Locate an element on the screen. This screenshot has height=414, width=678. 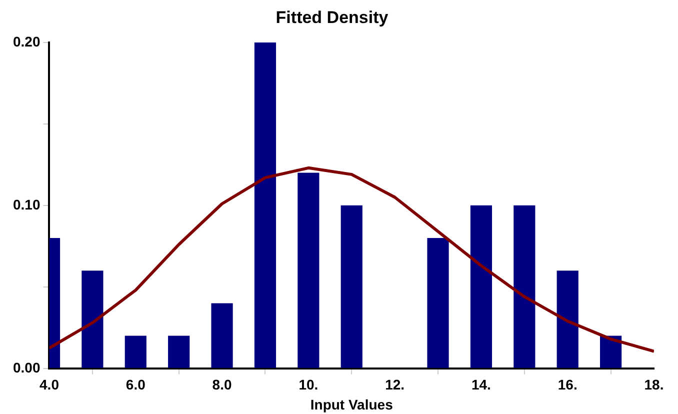
x-tick-label: 14. is located at coordinates (481, 384).